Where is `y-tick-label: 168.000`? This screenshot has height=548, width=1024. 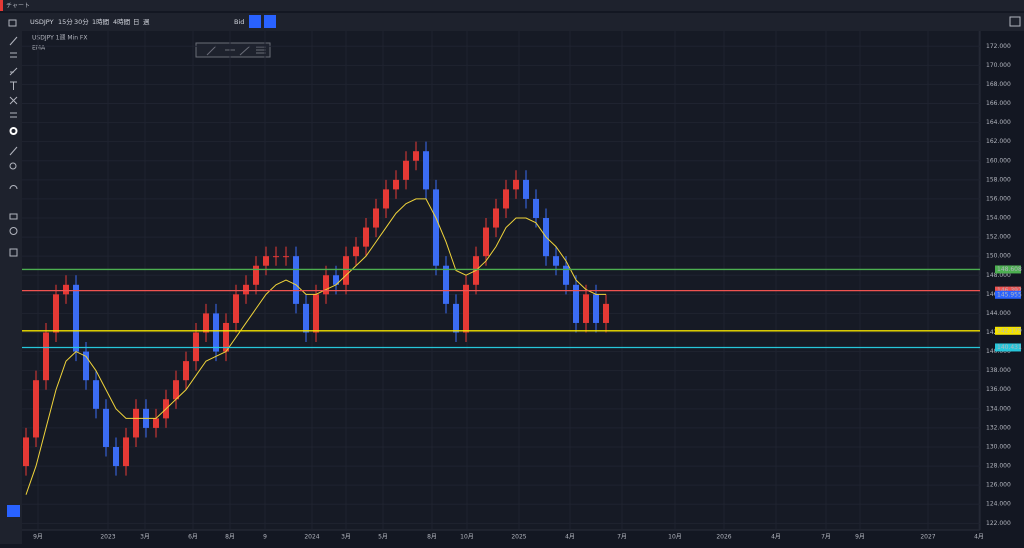
y-tick-label: 168.000 is located at coordinates (998, 84).